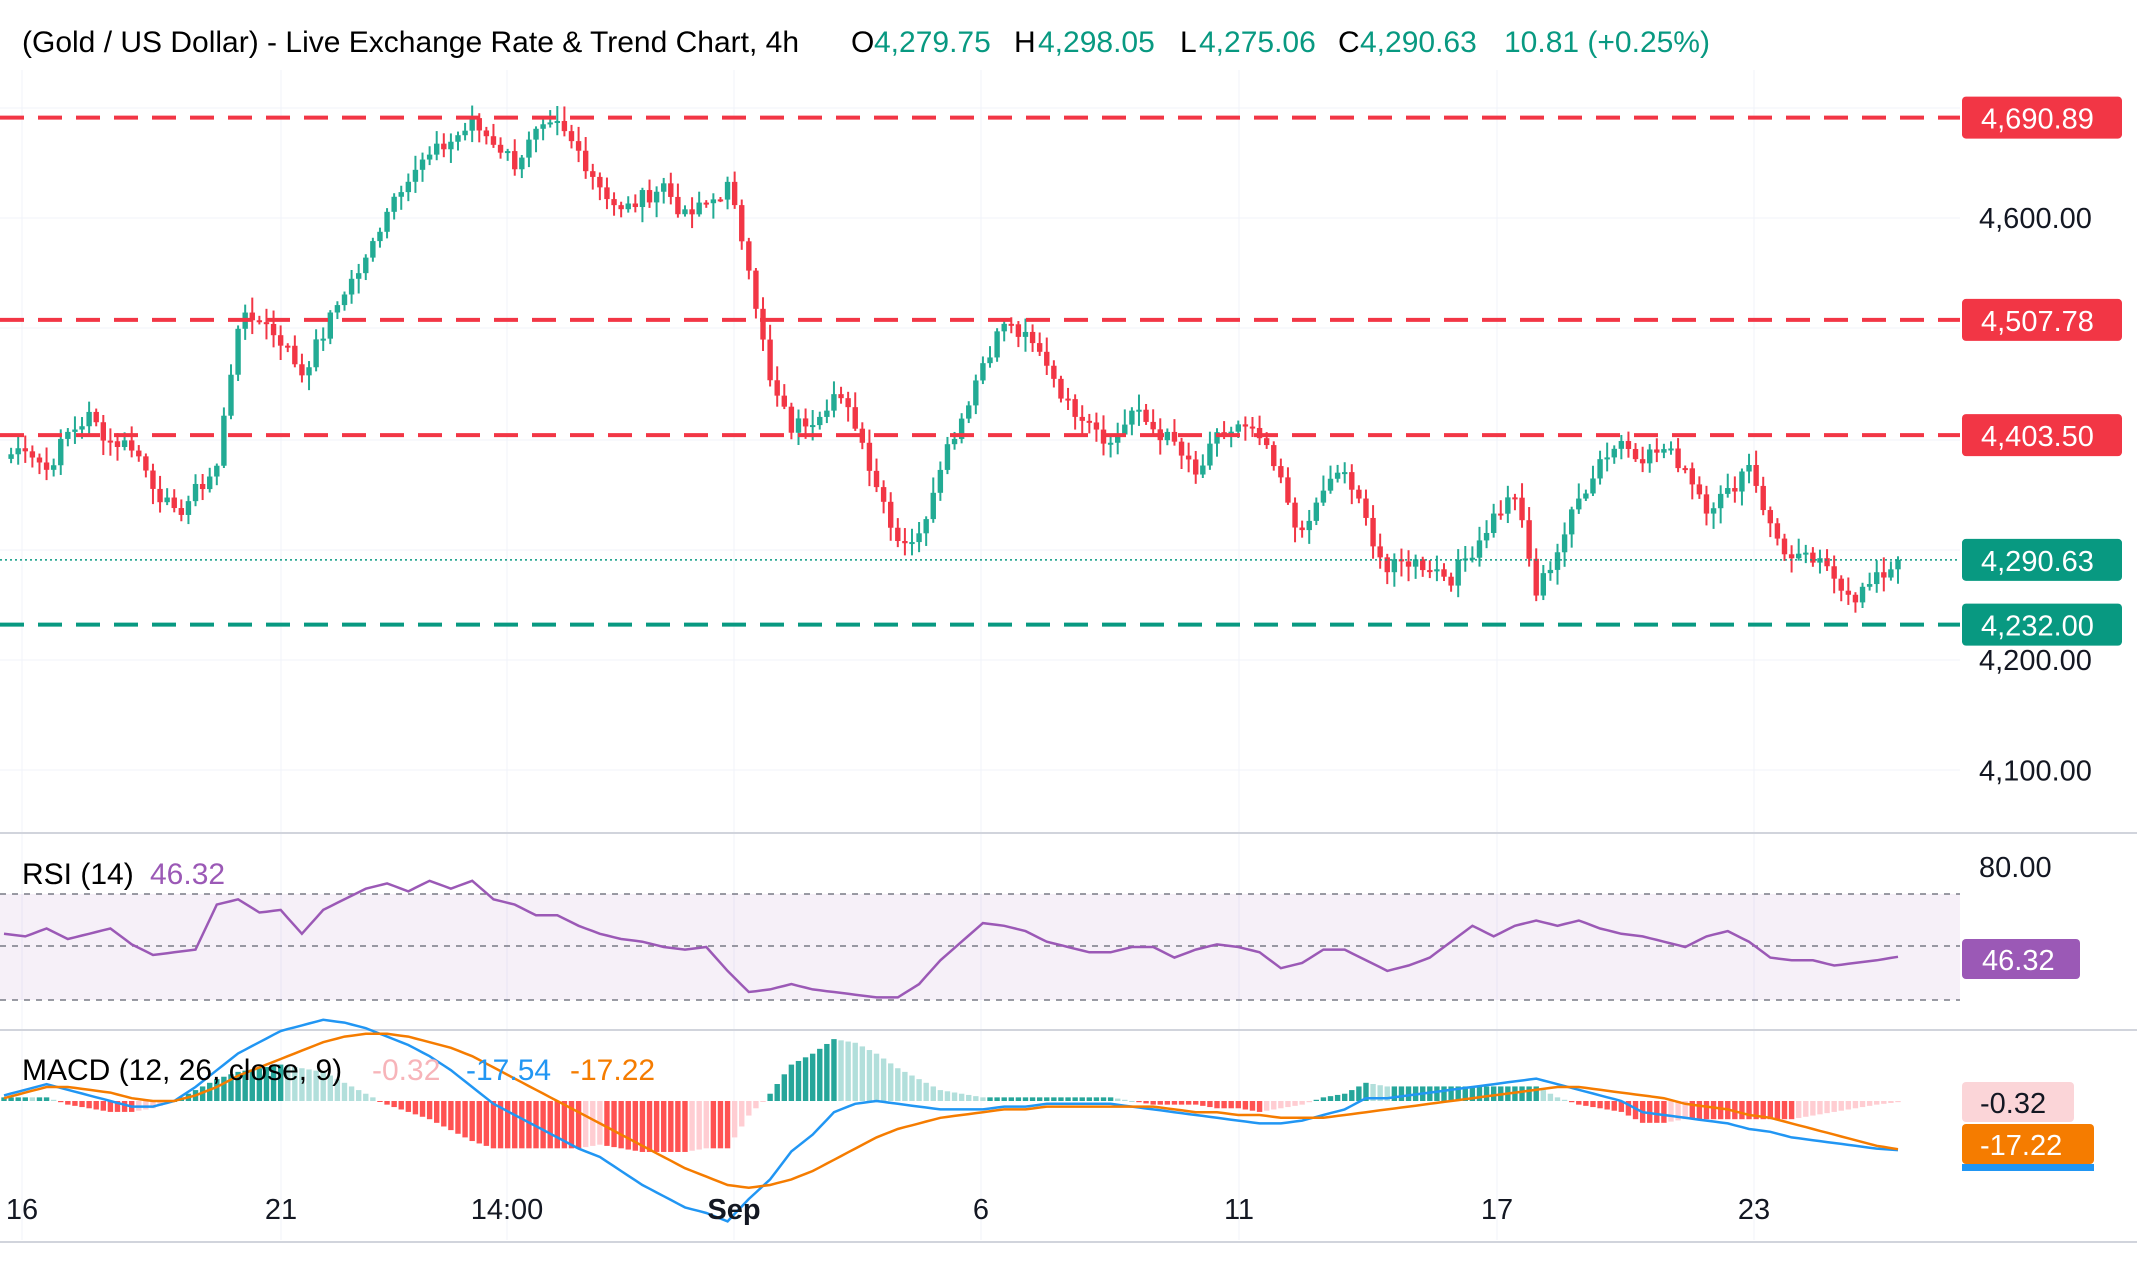 This screenshot has width=2137, height=1276. What do you see at coordinates (2018, 961) in the screenshot?
I see `rsi-value-tag-label: 46.32` at bounding box center [2018, 961].